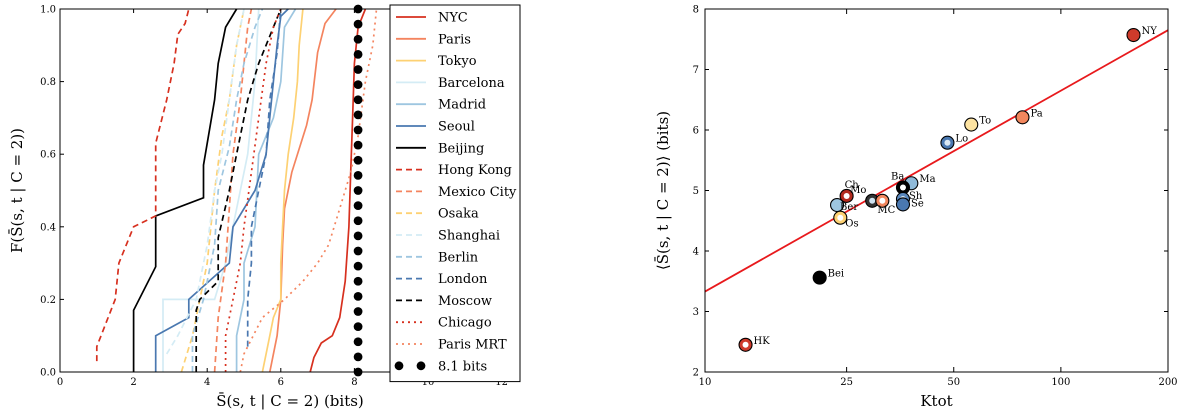 Image resolution: width=1186 pixels, height=418 pixels. I want to click on cdf-line-madrid, so click(266, 190).